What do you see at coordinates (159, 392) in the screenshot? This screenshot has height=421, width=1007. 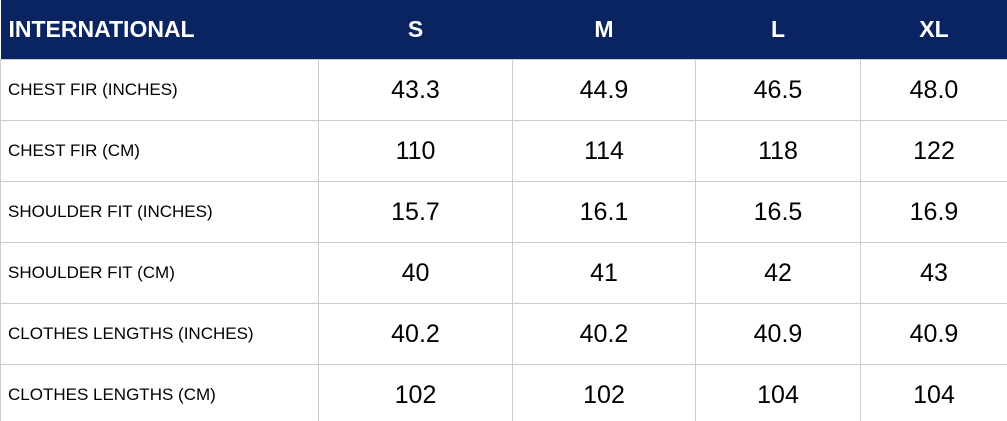 I see `row-label: CLOTHES LENGTHS (CM)` at bounding box center [159, 392].